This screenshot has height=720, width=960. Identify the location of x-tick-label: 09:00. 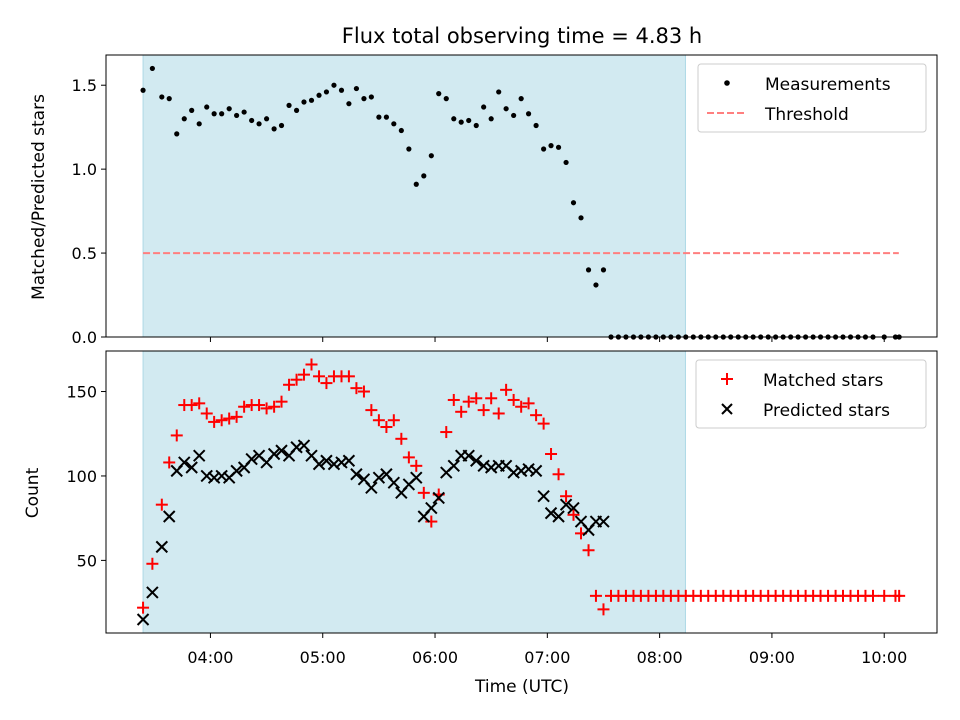
(772, 657).